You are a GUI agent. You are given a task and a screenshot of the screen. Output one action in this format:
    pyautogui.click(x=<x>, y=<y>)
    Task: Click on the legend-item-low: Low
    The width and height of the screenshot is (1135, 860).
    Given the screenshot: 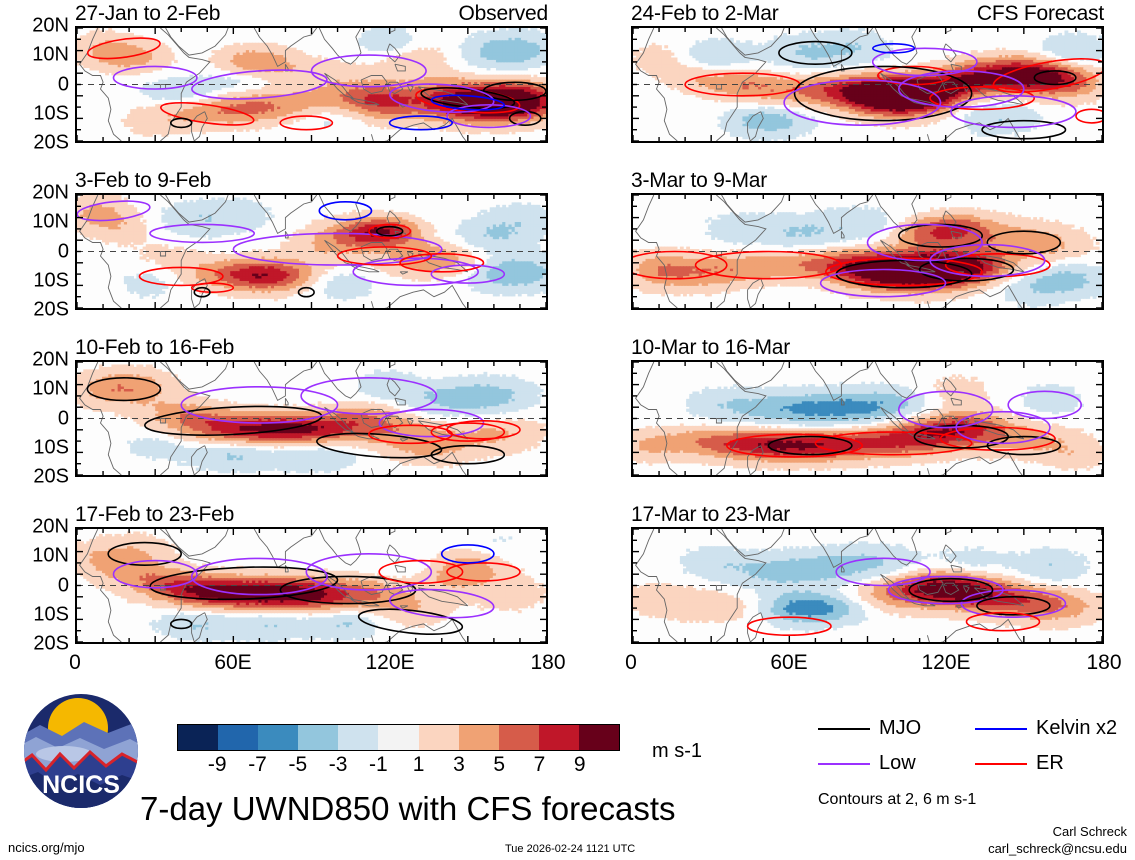 What is the action you would take?
    pyautogui.click(x=867, y=763)
    